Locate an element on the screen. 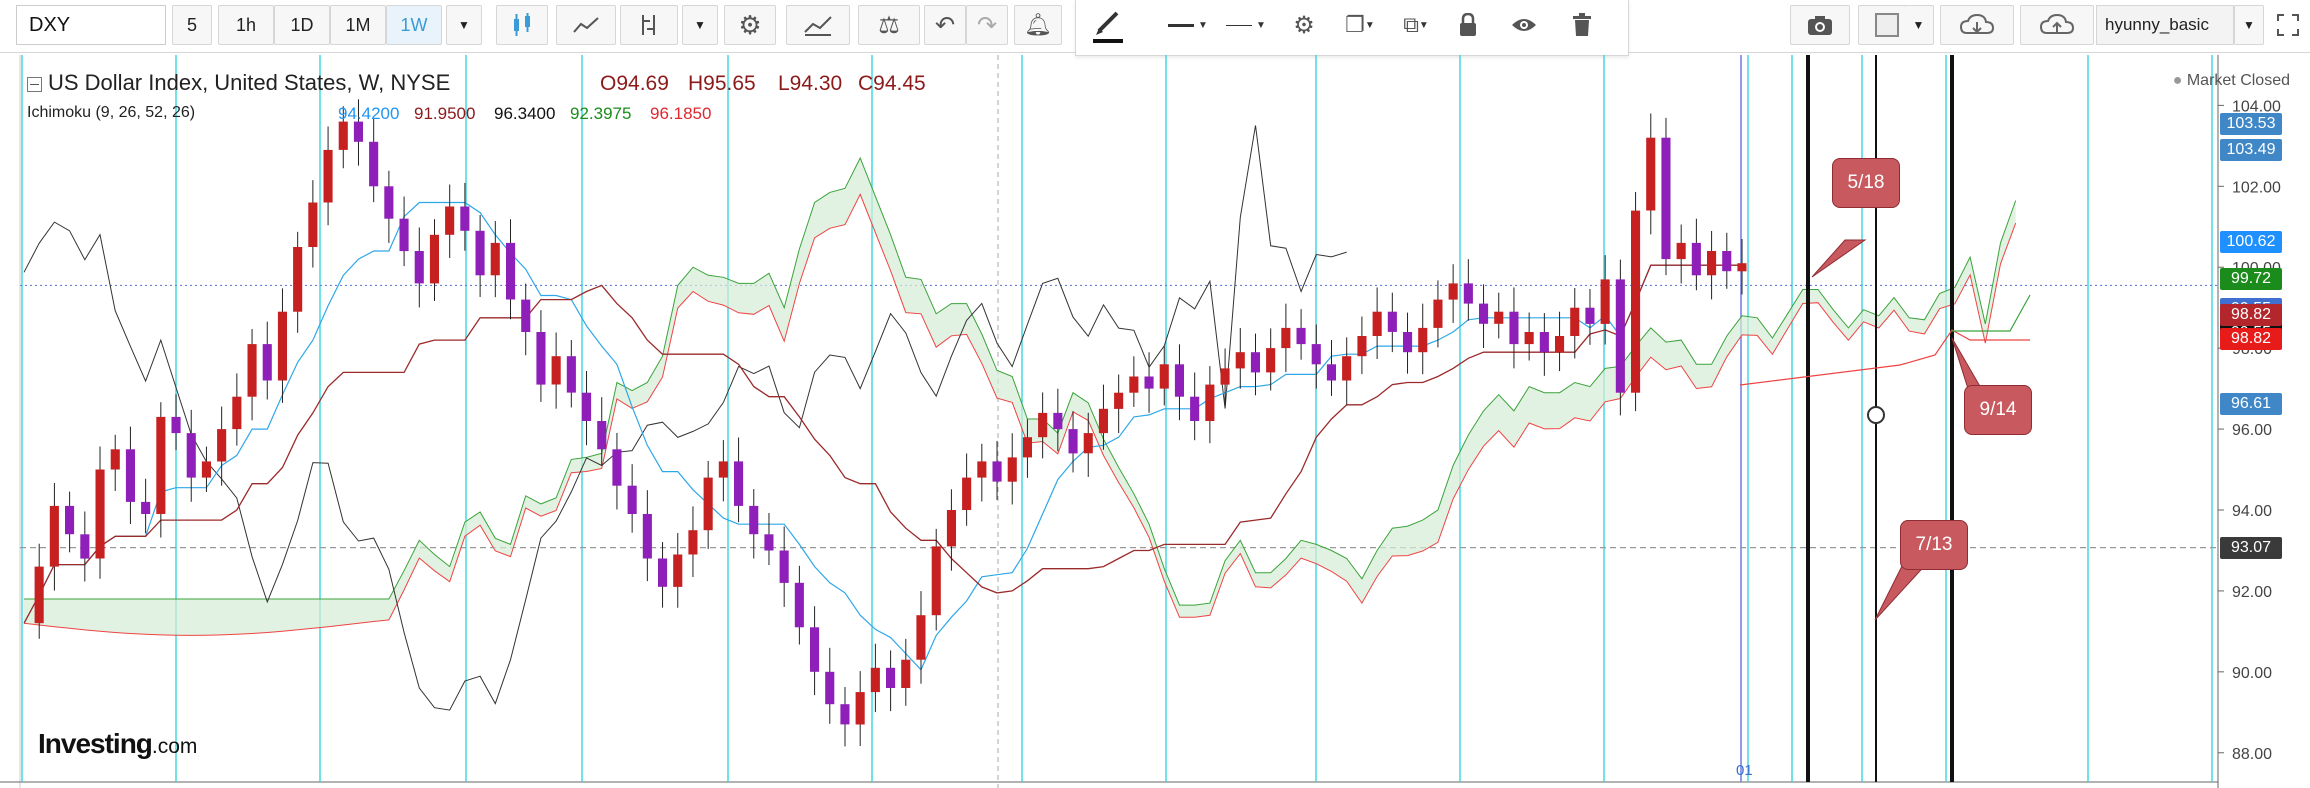 The width and height of the screenshot is (2310, 788). area-chart-icon is located at coordinates (586, 25).